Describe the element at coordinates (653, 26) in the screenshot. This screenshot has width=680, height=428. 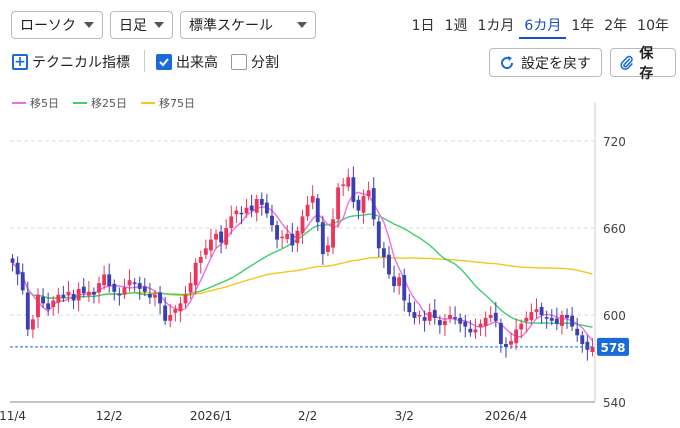
I see `tab-period-10y: 10年` at that location.